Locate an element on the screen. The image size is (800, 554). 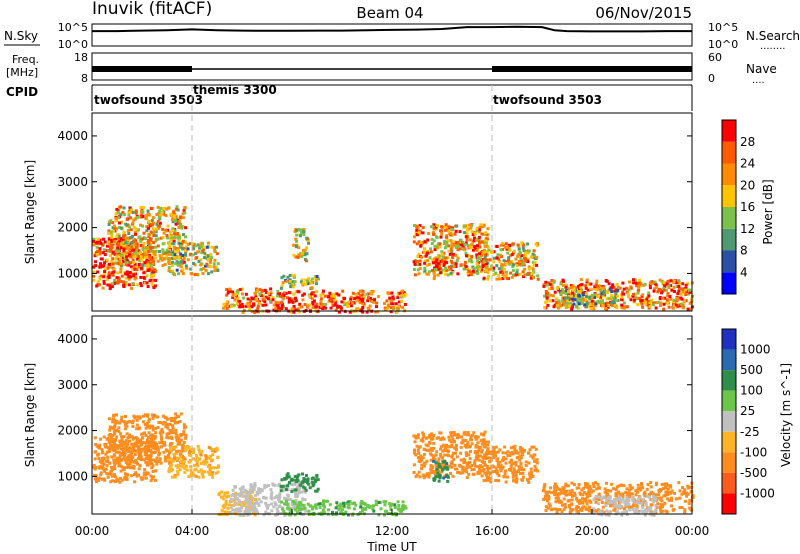
cpid-segment-2: themis 3300 is located at coordinates (235, 90).